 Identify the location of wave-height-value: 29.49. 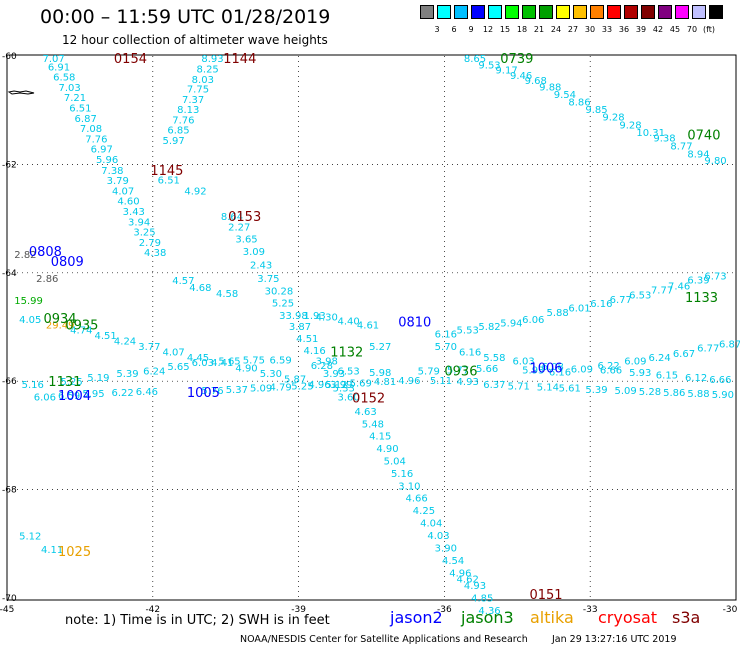
(60, 325).